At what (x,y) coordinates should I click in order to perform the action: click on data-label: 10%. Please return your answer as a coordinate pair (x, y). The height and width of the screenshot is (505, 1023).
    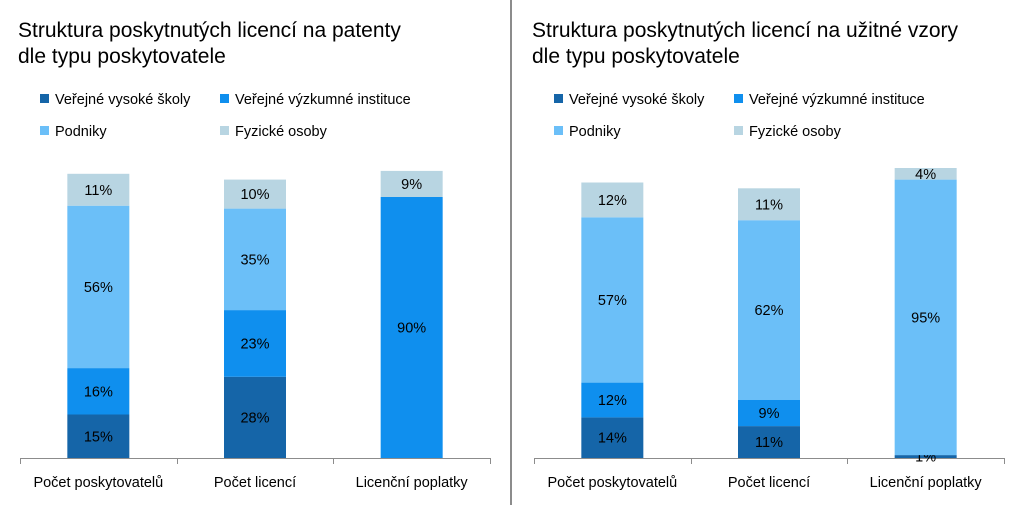
    Looking at the image, I should click on (254, 195).